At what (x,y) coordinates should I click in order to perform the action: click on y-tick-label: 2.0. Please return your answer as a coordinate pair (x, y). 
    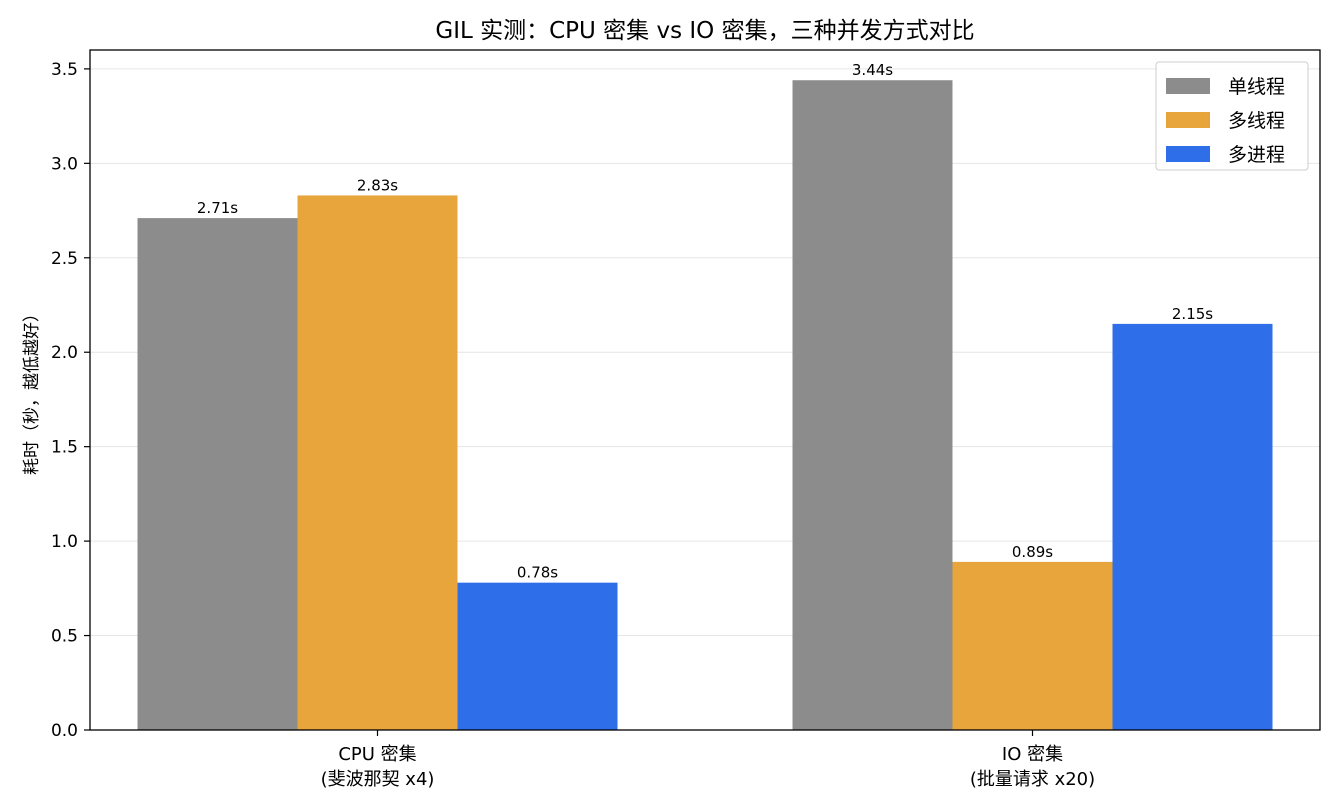
    Looking at the image, I should click on (64, 353).